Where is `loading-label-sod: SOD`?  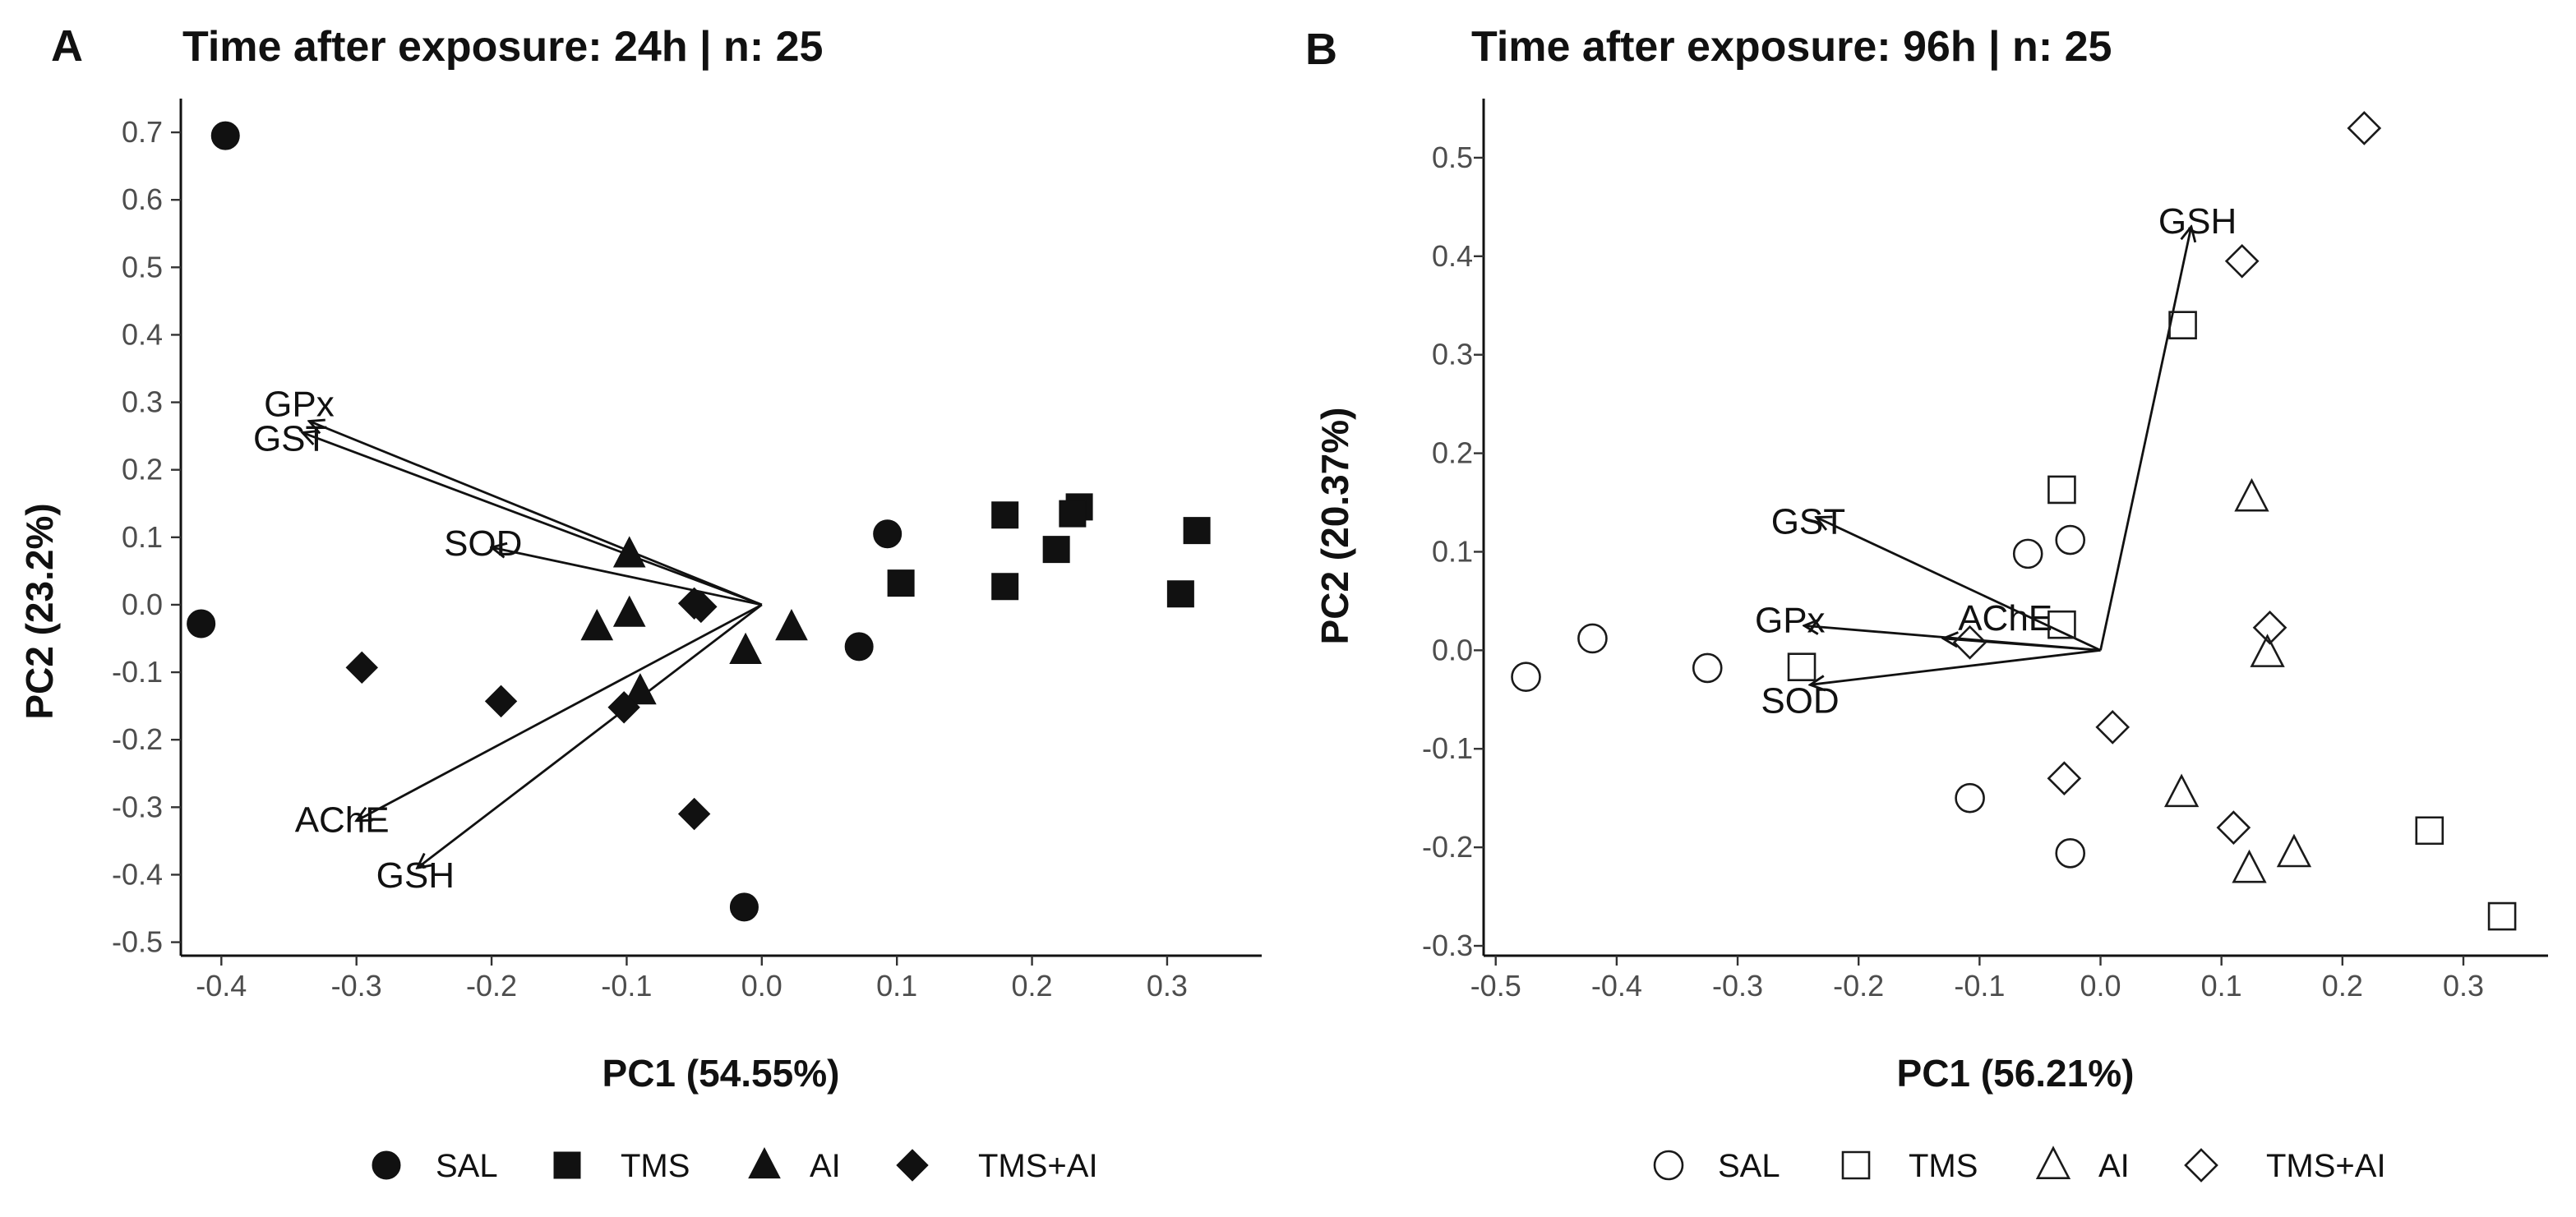
loading-label-sod: SOD is located at coordinates (483, 543).